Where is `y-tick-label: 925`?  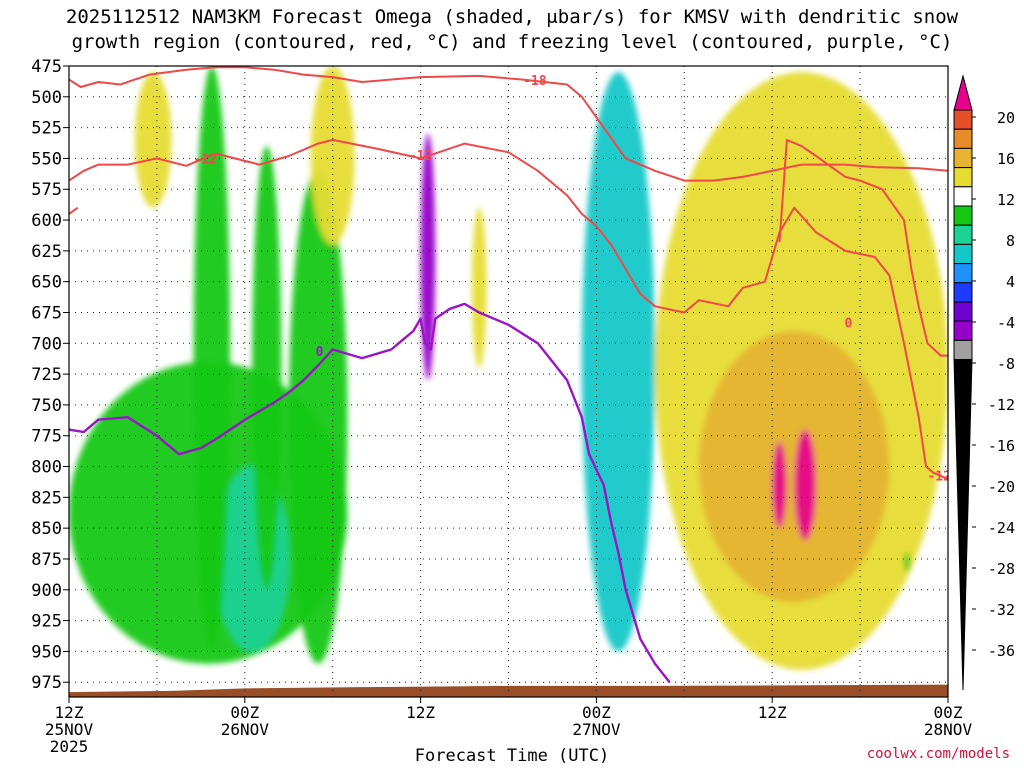
y-tick-label: 925 is located at coordinates (46, 622).